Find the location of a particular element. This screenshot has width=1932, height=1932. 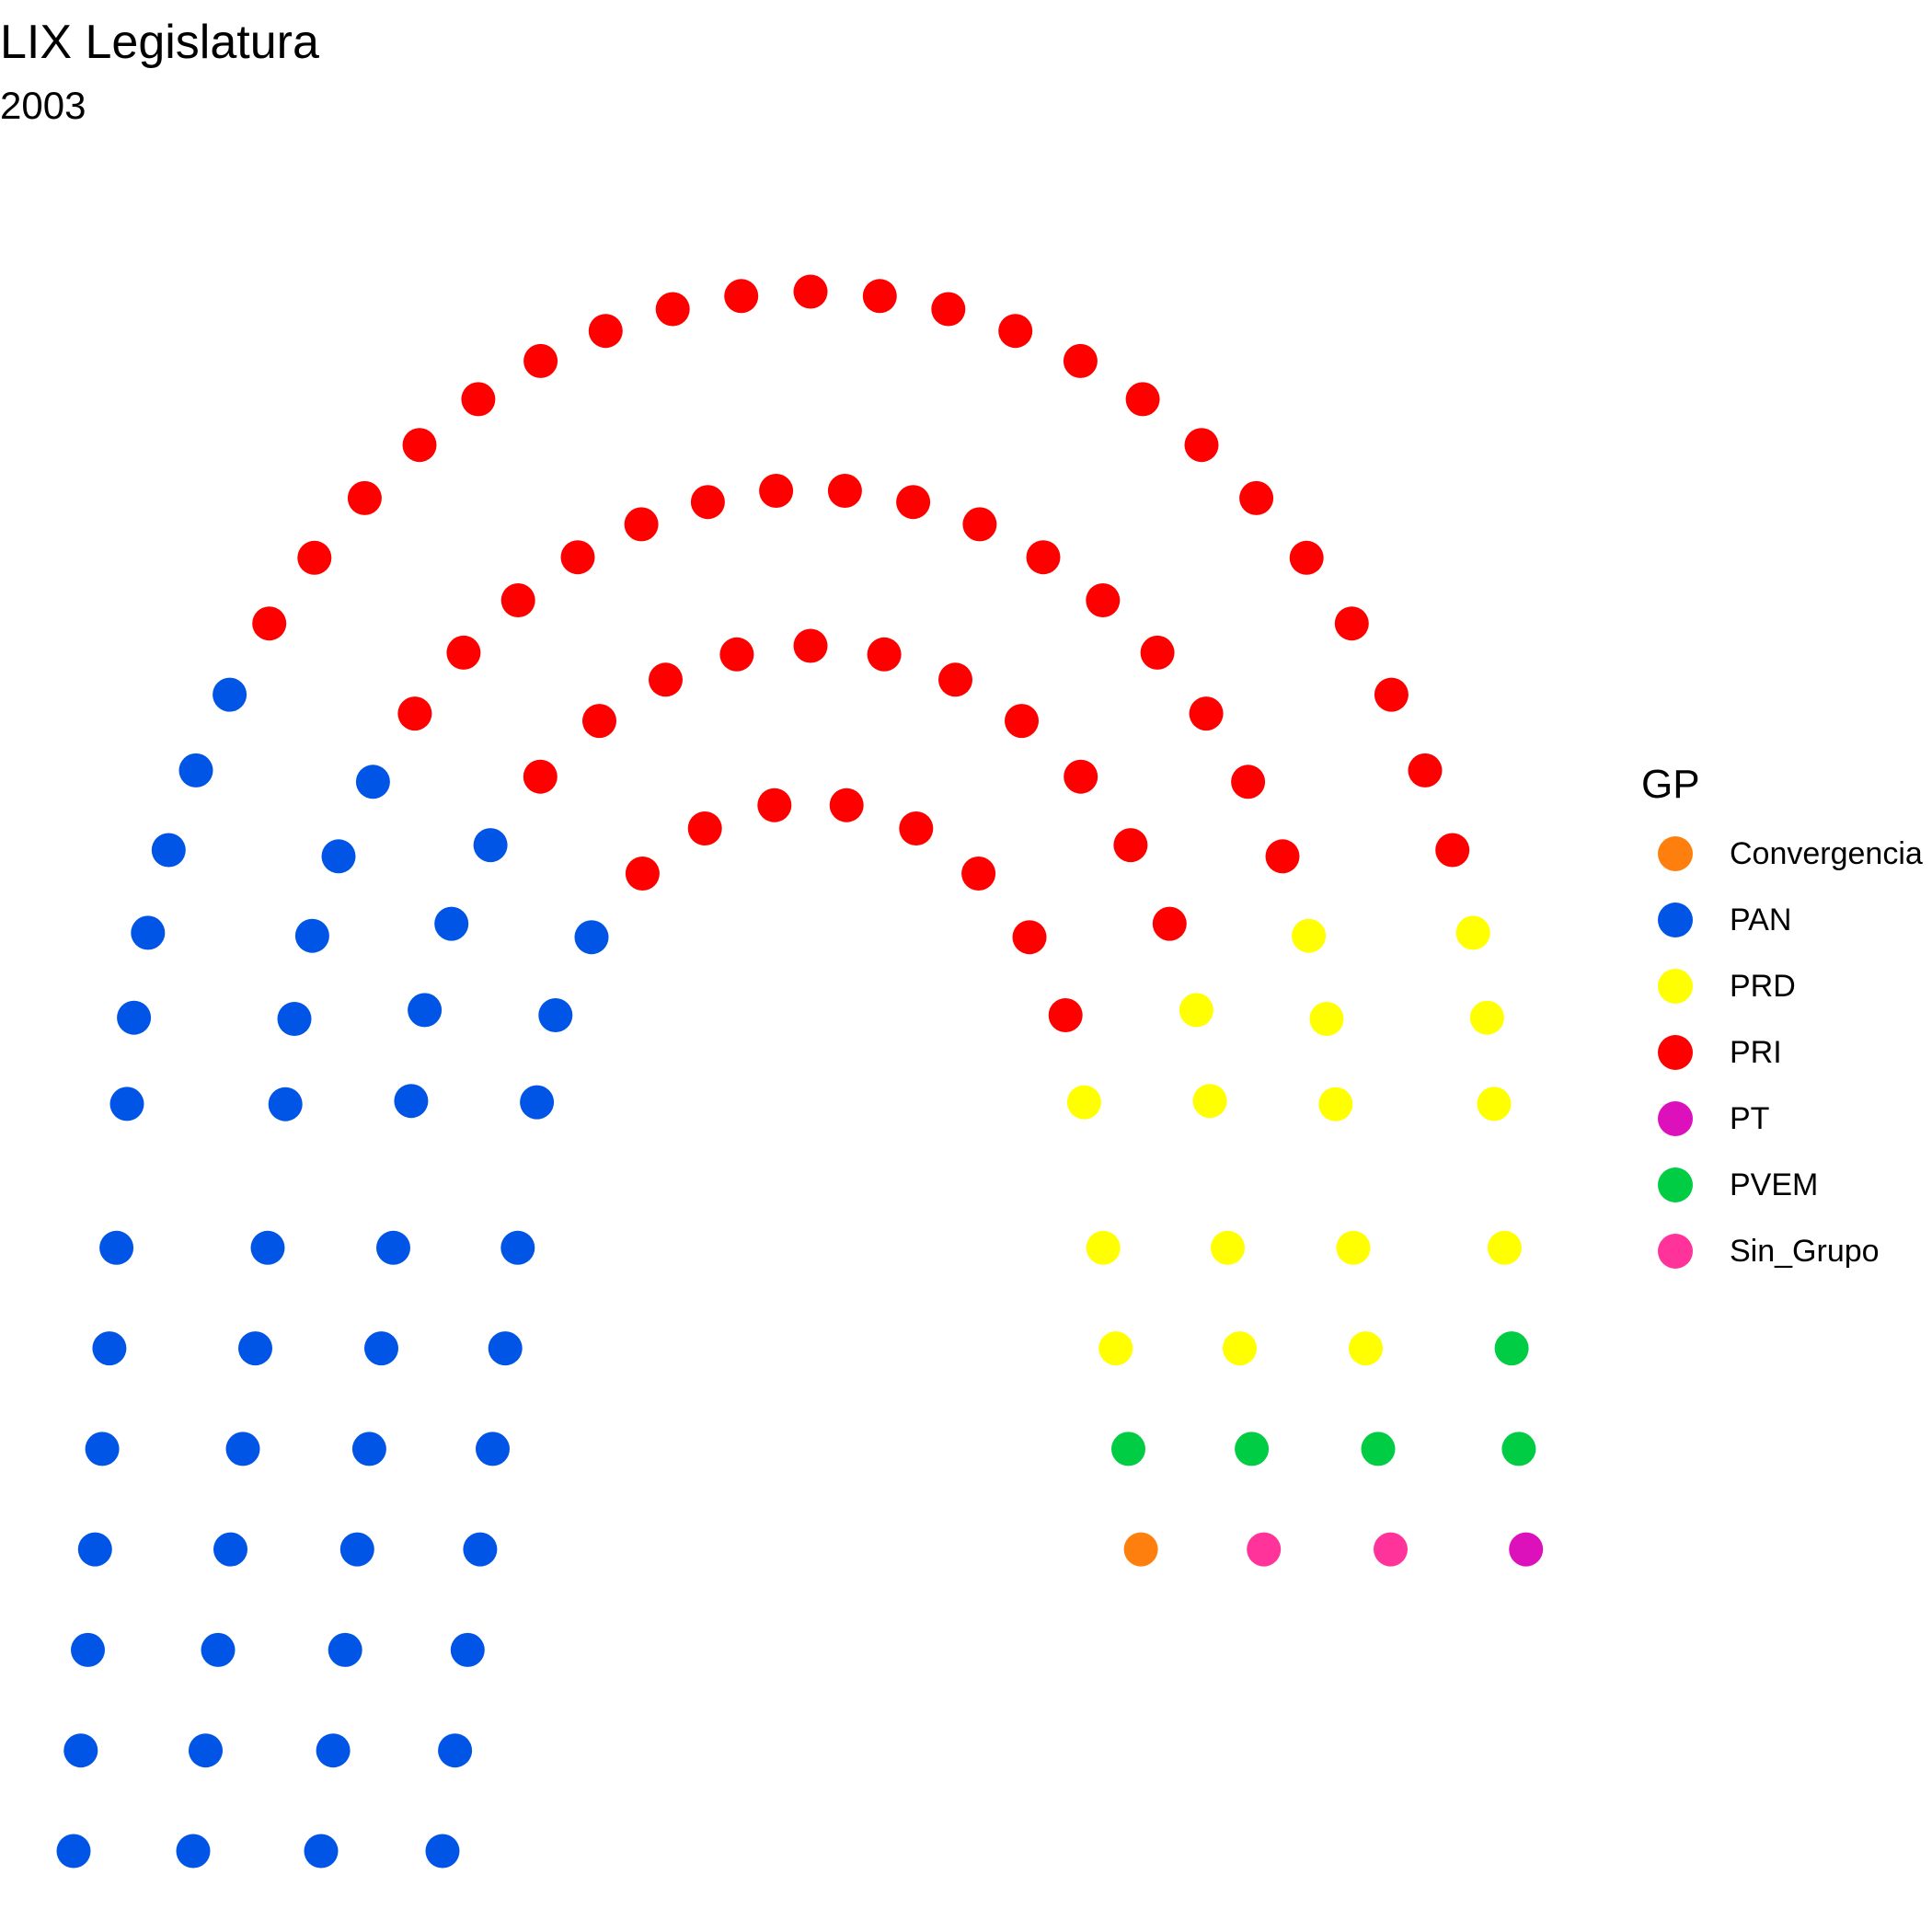

seat-sin_grupo is located at coordinates (1264, 1549).